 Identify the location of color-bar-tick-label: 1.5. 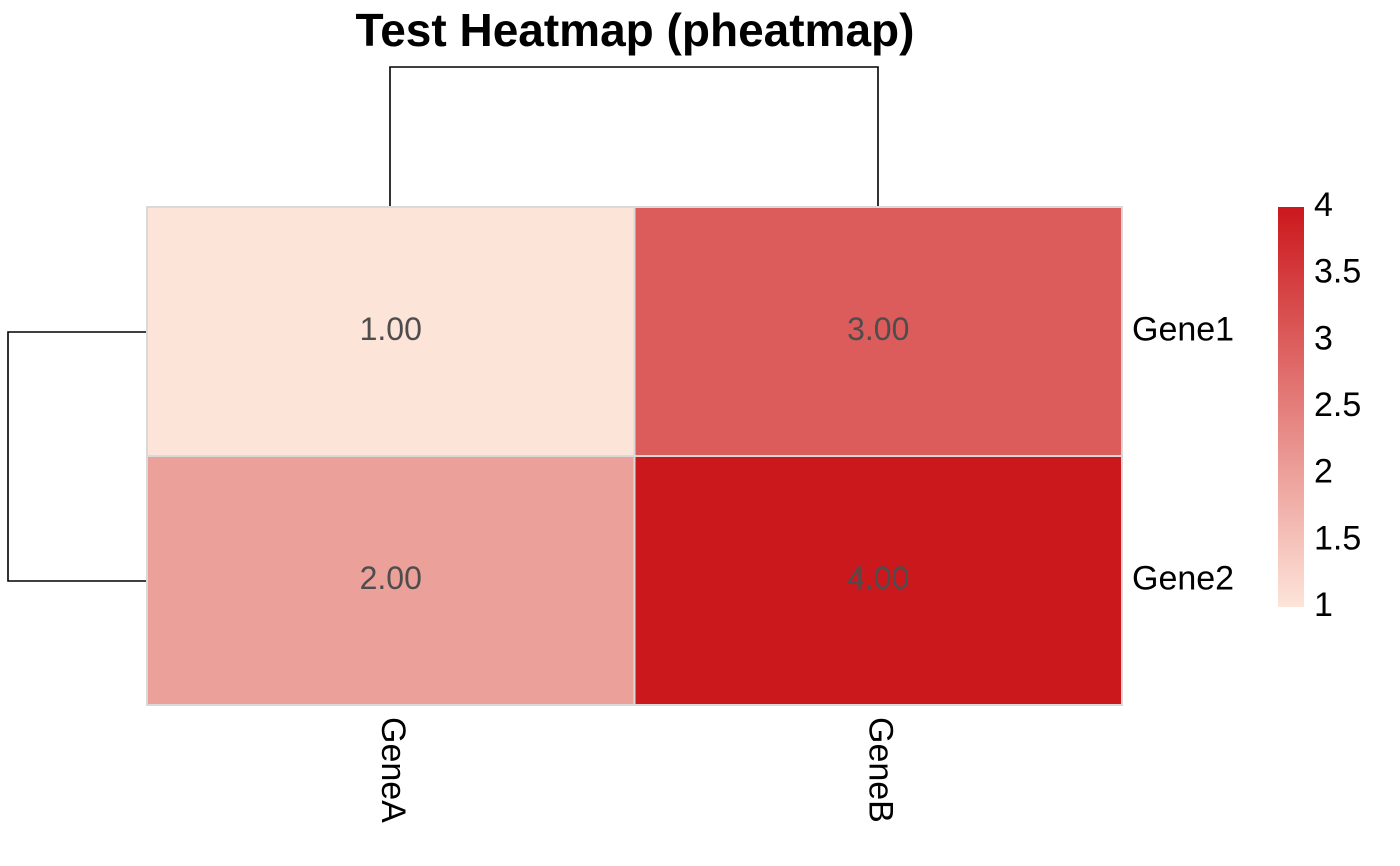
(1337, 538).